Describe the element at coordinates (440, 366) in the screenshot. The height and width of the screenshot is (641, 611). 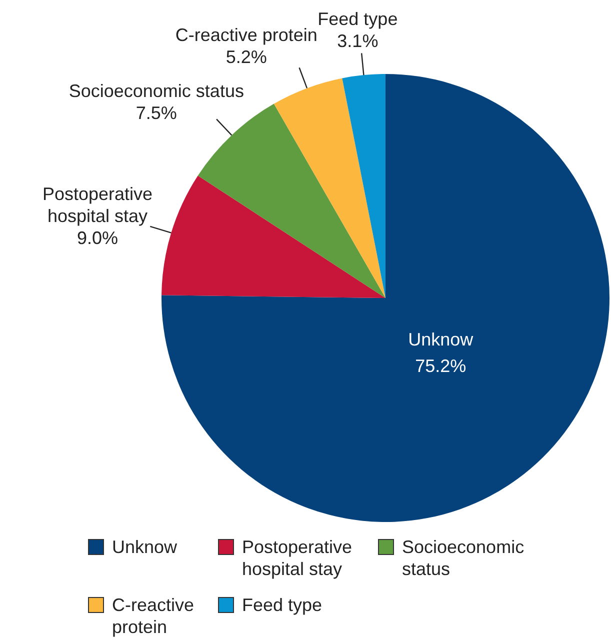
I see `data-label: 75.2%` at that location.